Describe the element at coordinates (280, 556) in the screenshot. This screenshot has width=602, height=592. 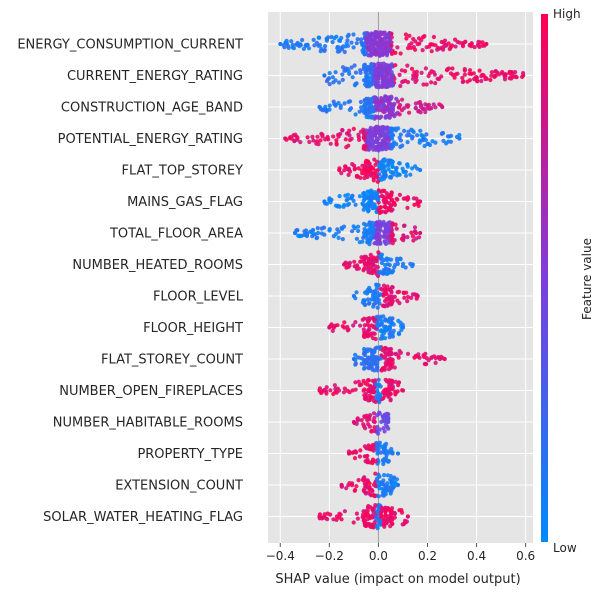
I see `x-tick-label: −0.4` at that location.